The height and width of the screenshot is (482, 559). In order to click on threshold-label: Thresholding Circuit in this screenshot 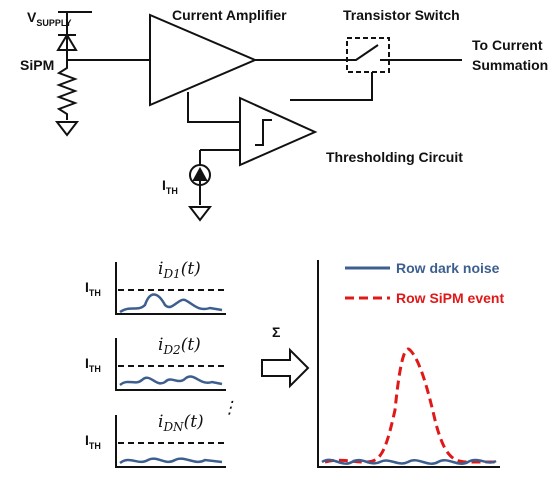, I will do `click(394, 157)`.